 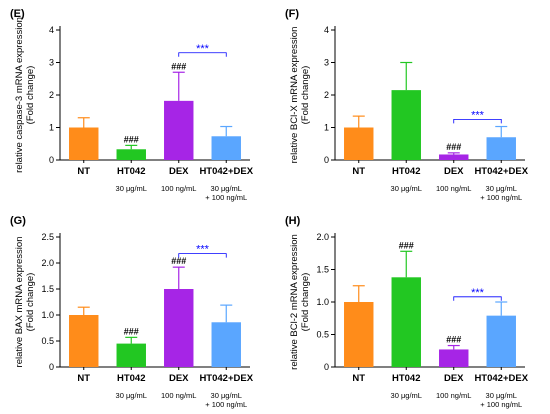 I want to click on y-axis-label-line: relative BAX mRNA expression, so click(x=19, y=302).